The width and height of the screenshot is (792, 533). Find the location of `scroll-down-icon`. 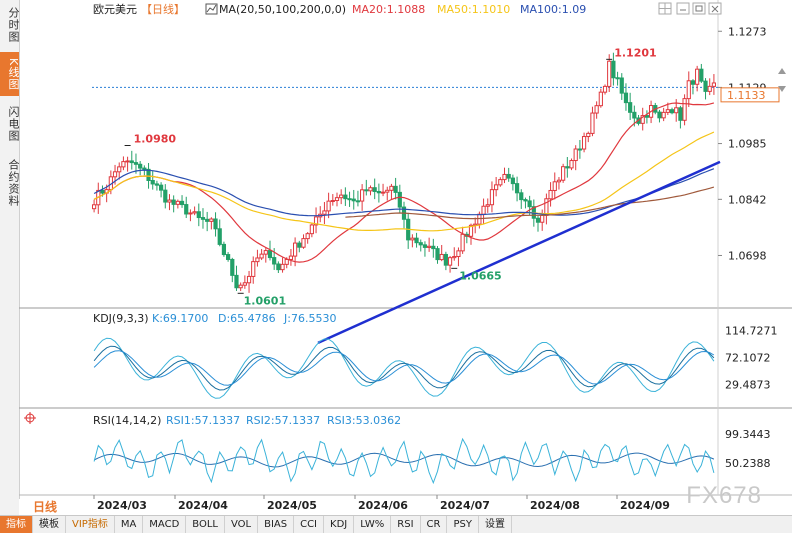

scroll-down-icon is located at coordinates (782, 89).